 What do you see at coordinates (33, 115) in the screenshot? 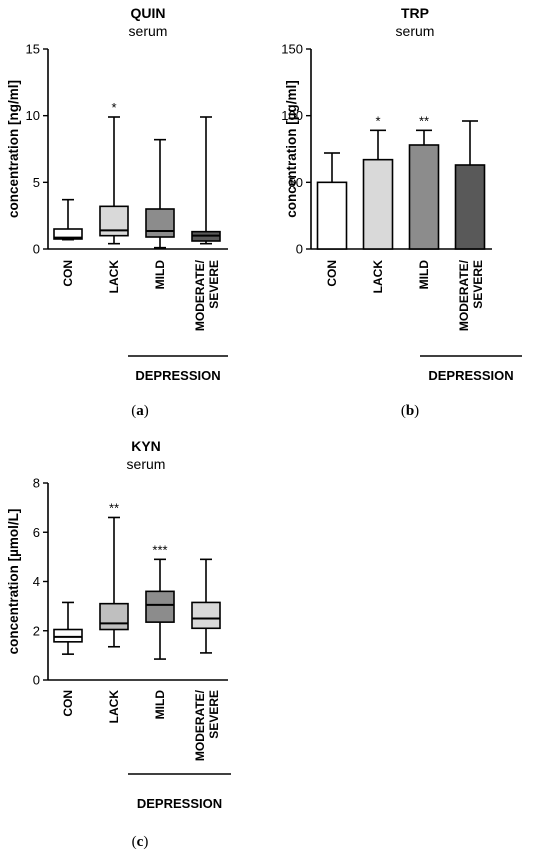
I see `y-tick-label: 10` at bounding box center [33, 115].